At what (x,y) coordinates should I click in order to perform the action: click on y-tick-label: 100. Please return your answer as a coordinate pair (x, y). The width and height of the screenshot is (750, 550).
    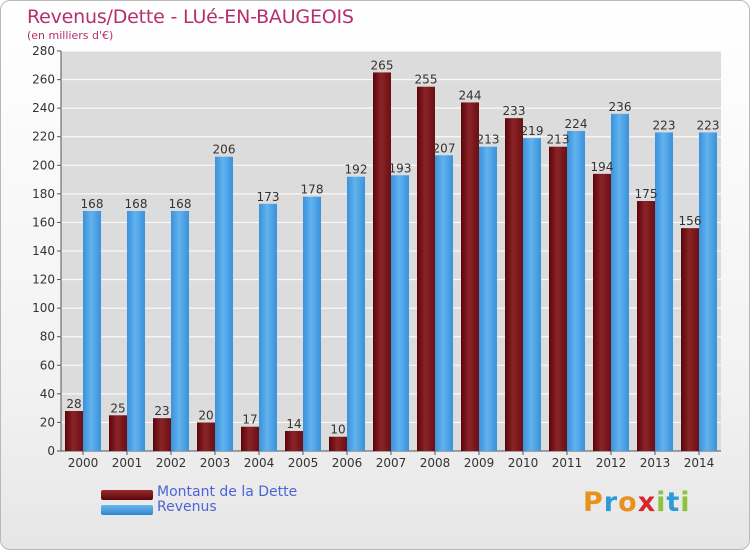
    Looking at the image, I should click on (43, 308).